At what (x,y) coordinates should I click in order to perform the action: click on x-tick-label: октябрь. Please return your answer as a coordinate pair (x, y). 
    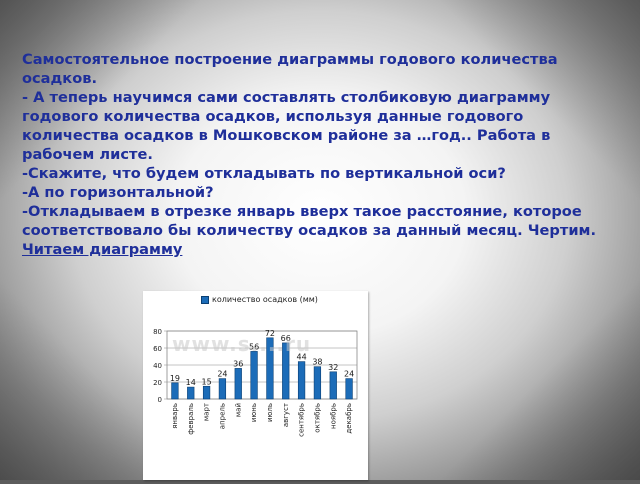
    Looking at the image, I should click on (317, 418).